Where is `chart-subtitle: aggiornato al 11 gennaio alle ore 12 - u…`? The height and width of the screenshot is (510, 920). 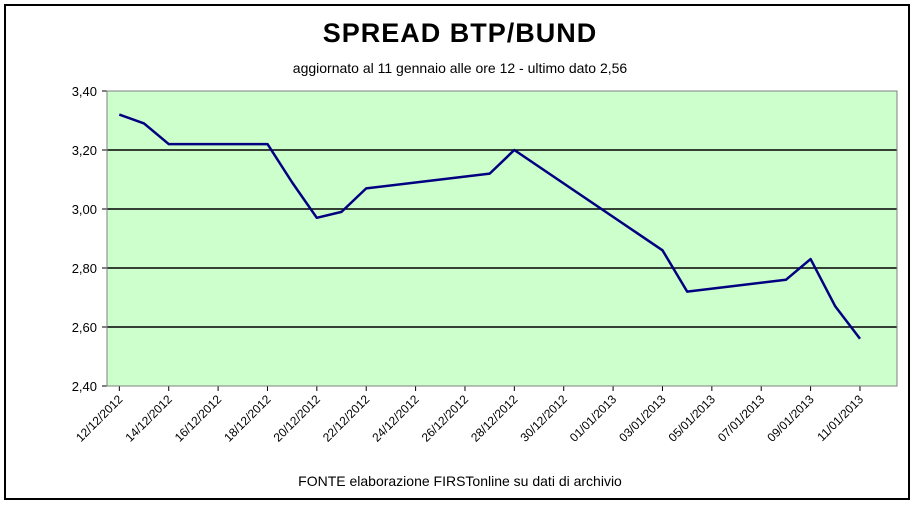
chart-subtitle: aggiornato al 11 gennaio alle ore 12 - u… is located at coordinates (460, 68).